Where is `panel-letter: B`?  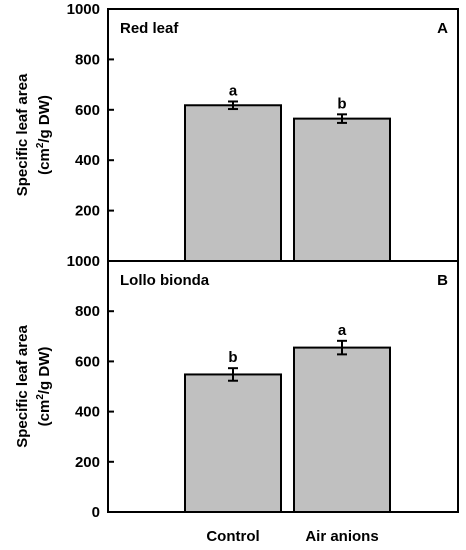
panel-letter: B is located at coordinates (442, 280).